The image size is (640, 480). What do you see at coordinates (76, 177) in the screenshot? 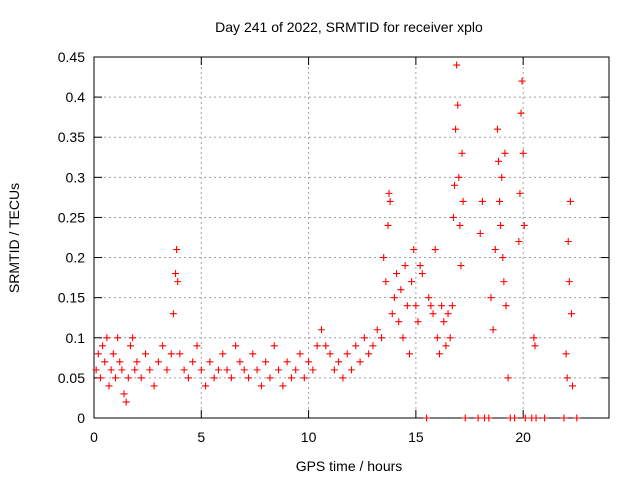
I see `y-tick-label: 0.3` at bounding box center [76, 177].